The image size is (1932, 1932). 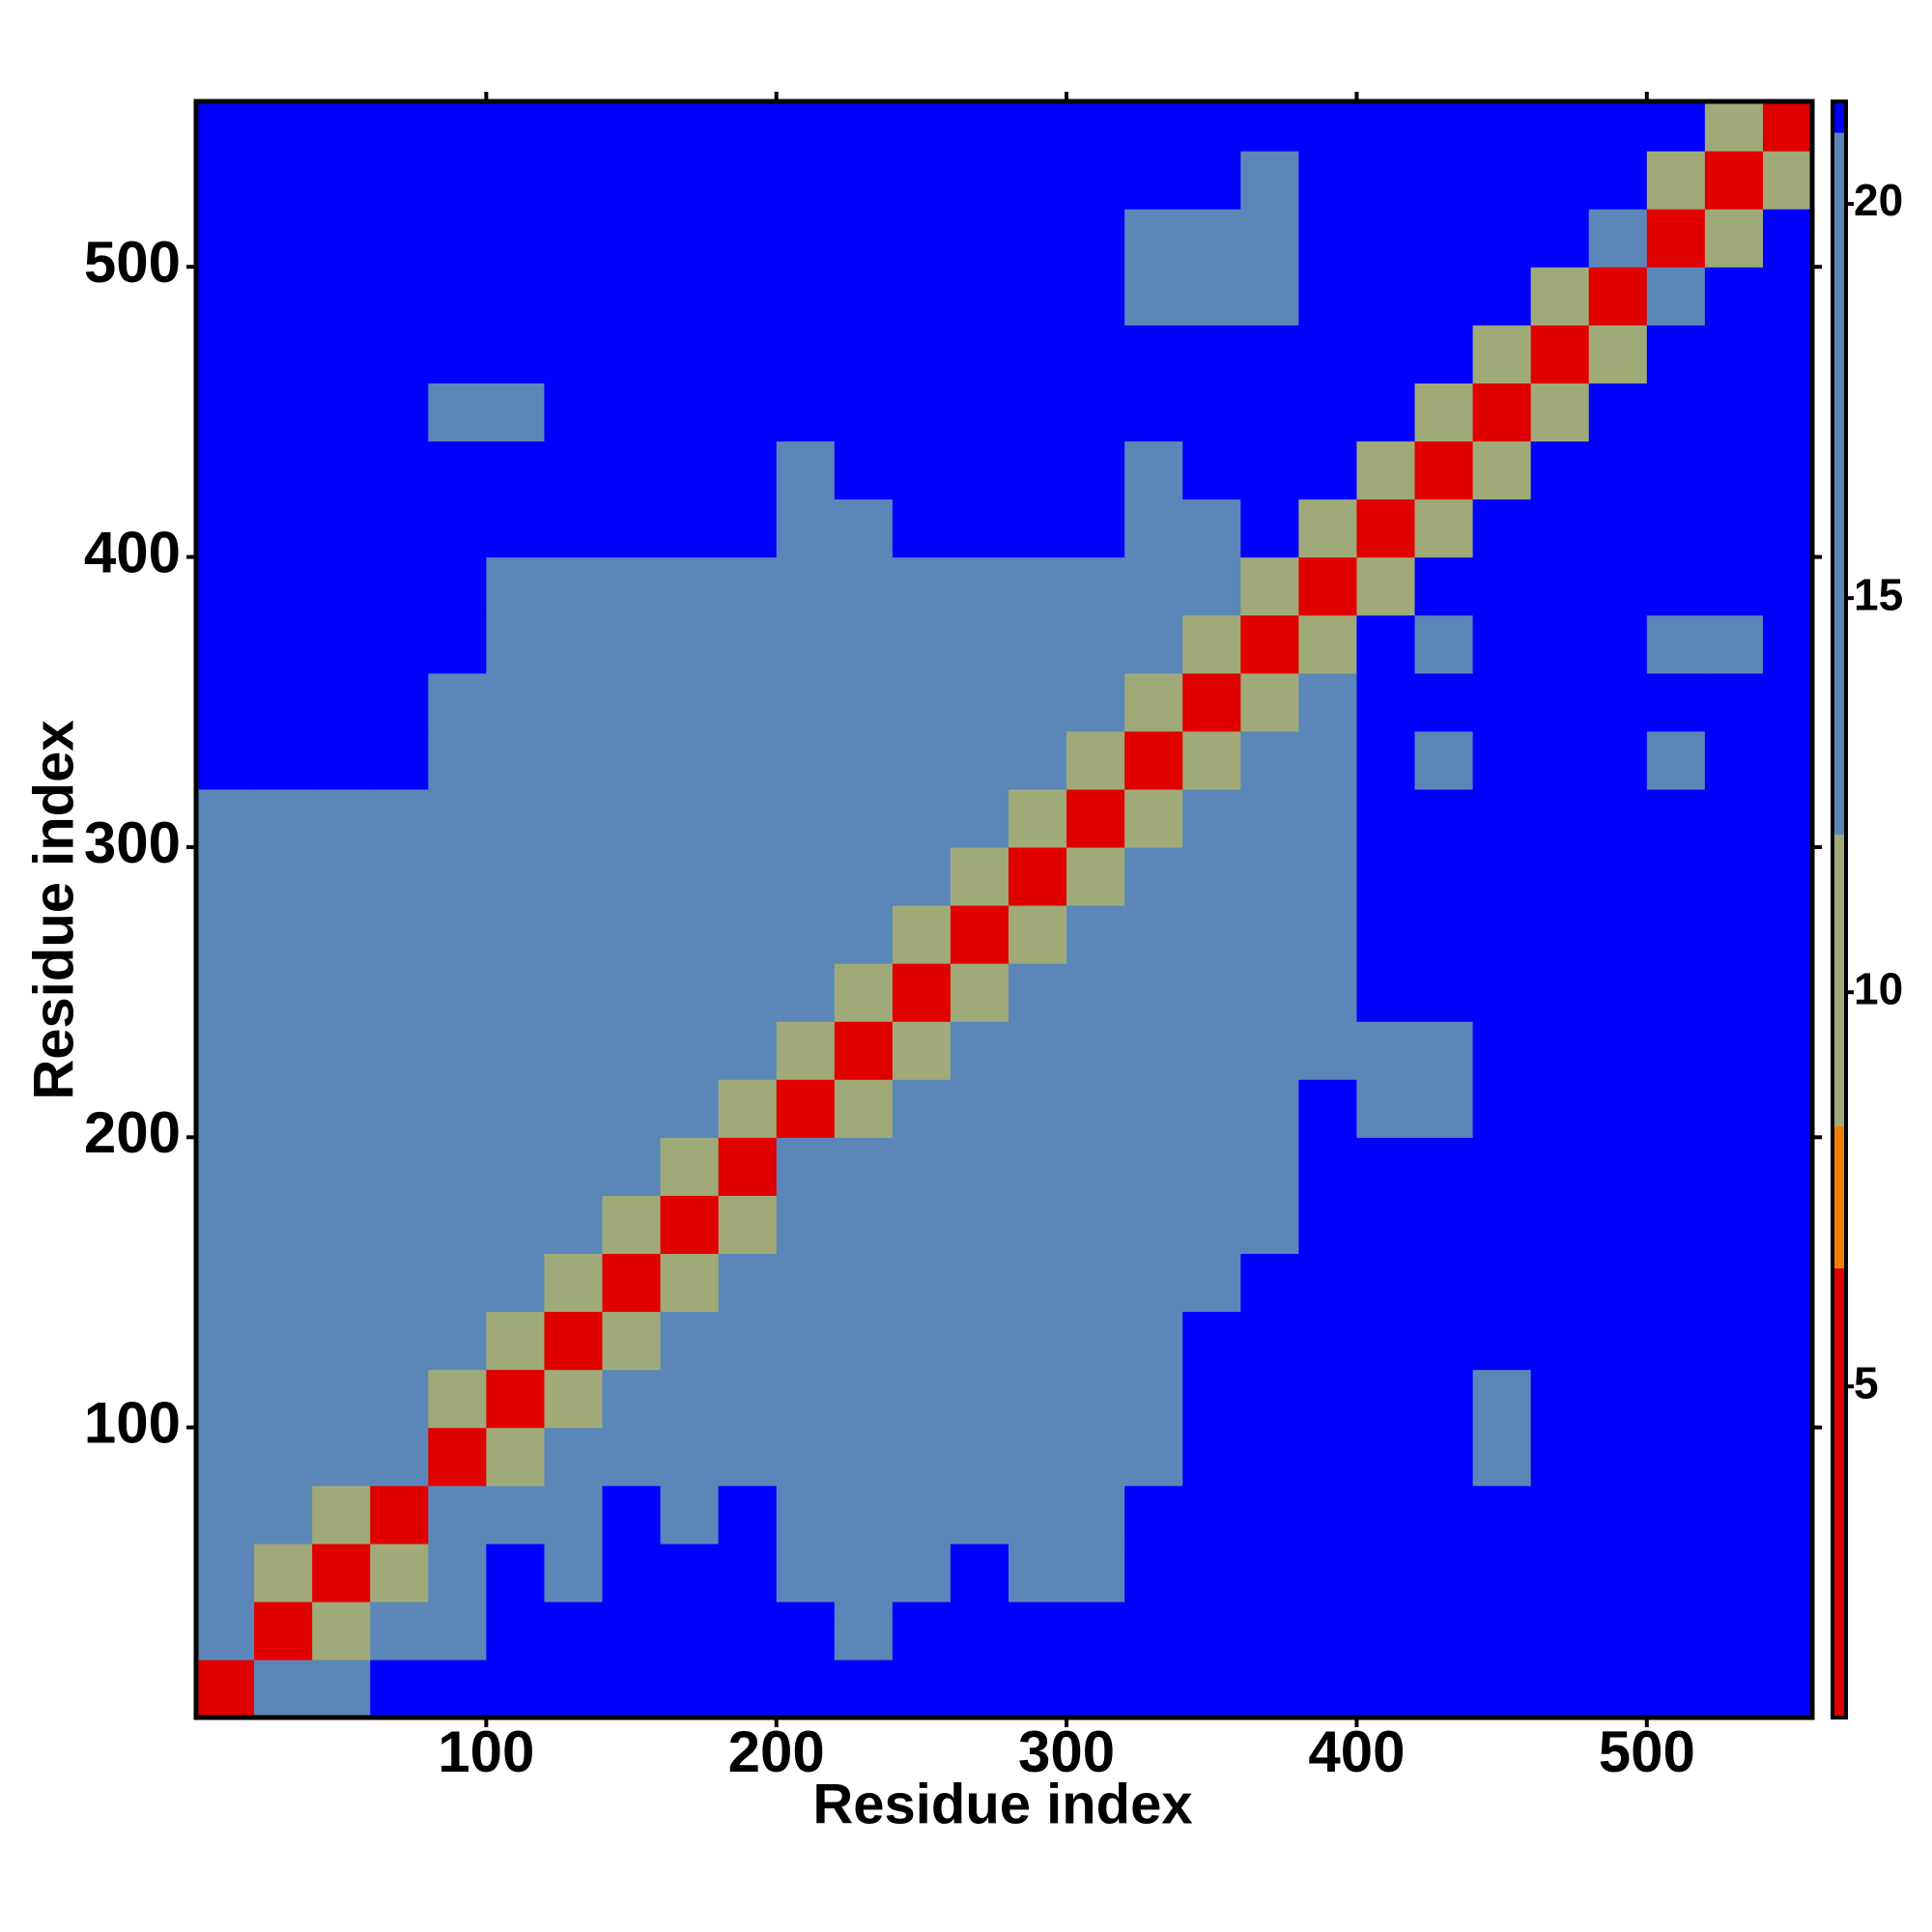 What do you see at coordinates (1878, 988) in the screenshot?
I see `colorbar-tick-label: 10` at bounding box center [1878, 988].